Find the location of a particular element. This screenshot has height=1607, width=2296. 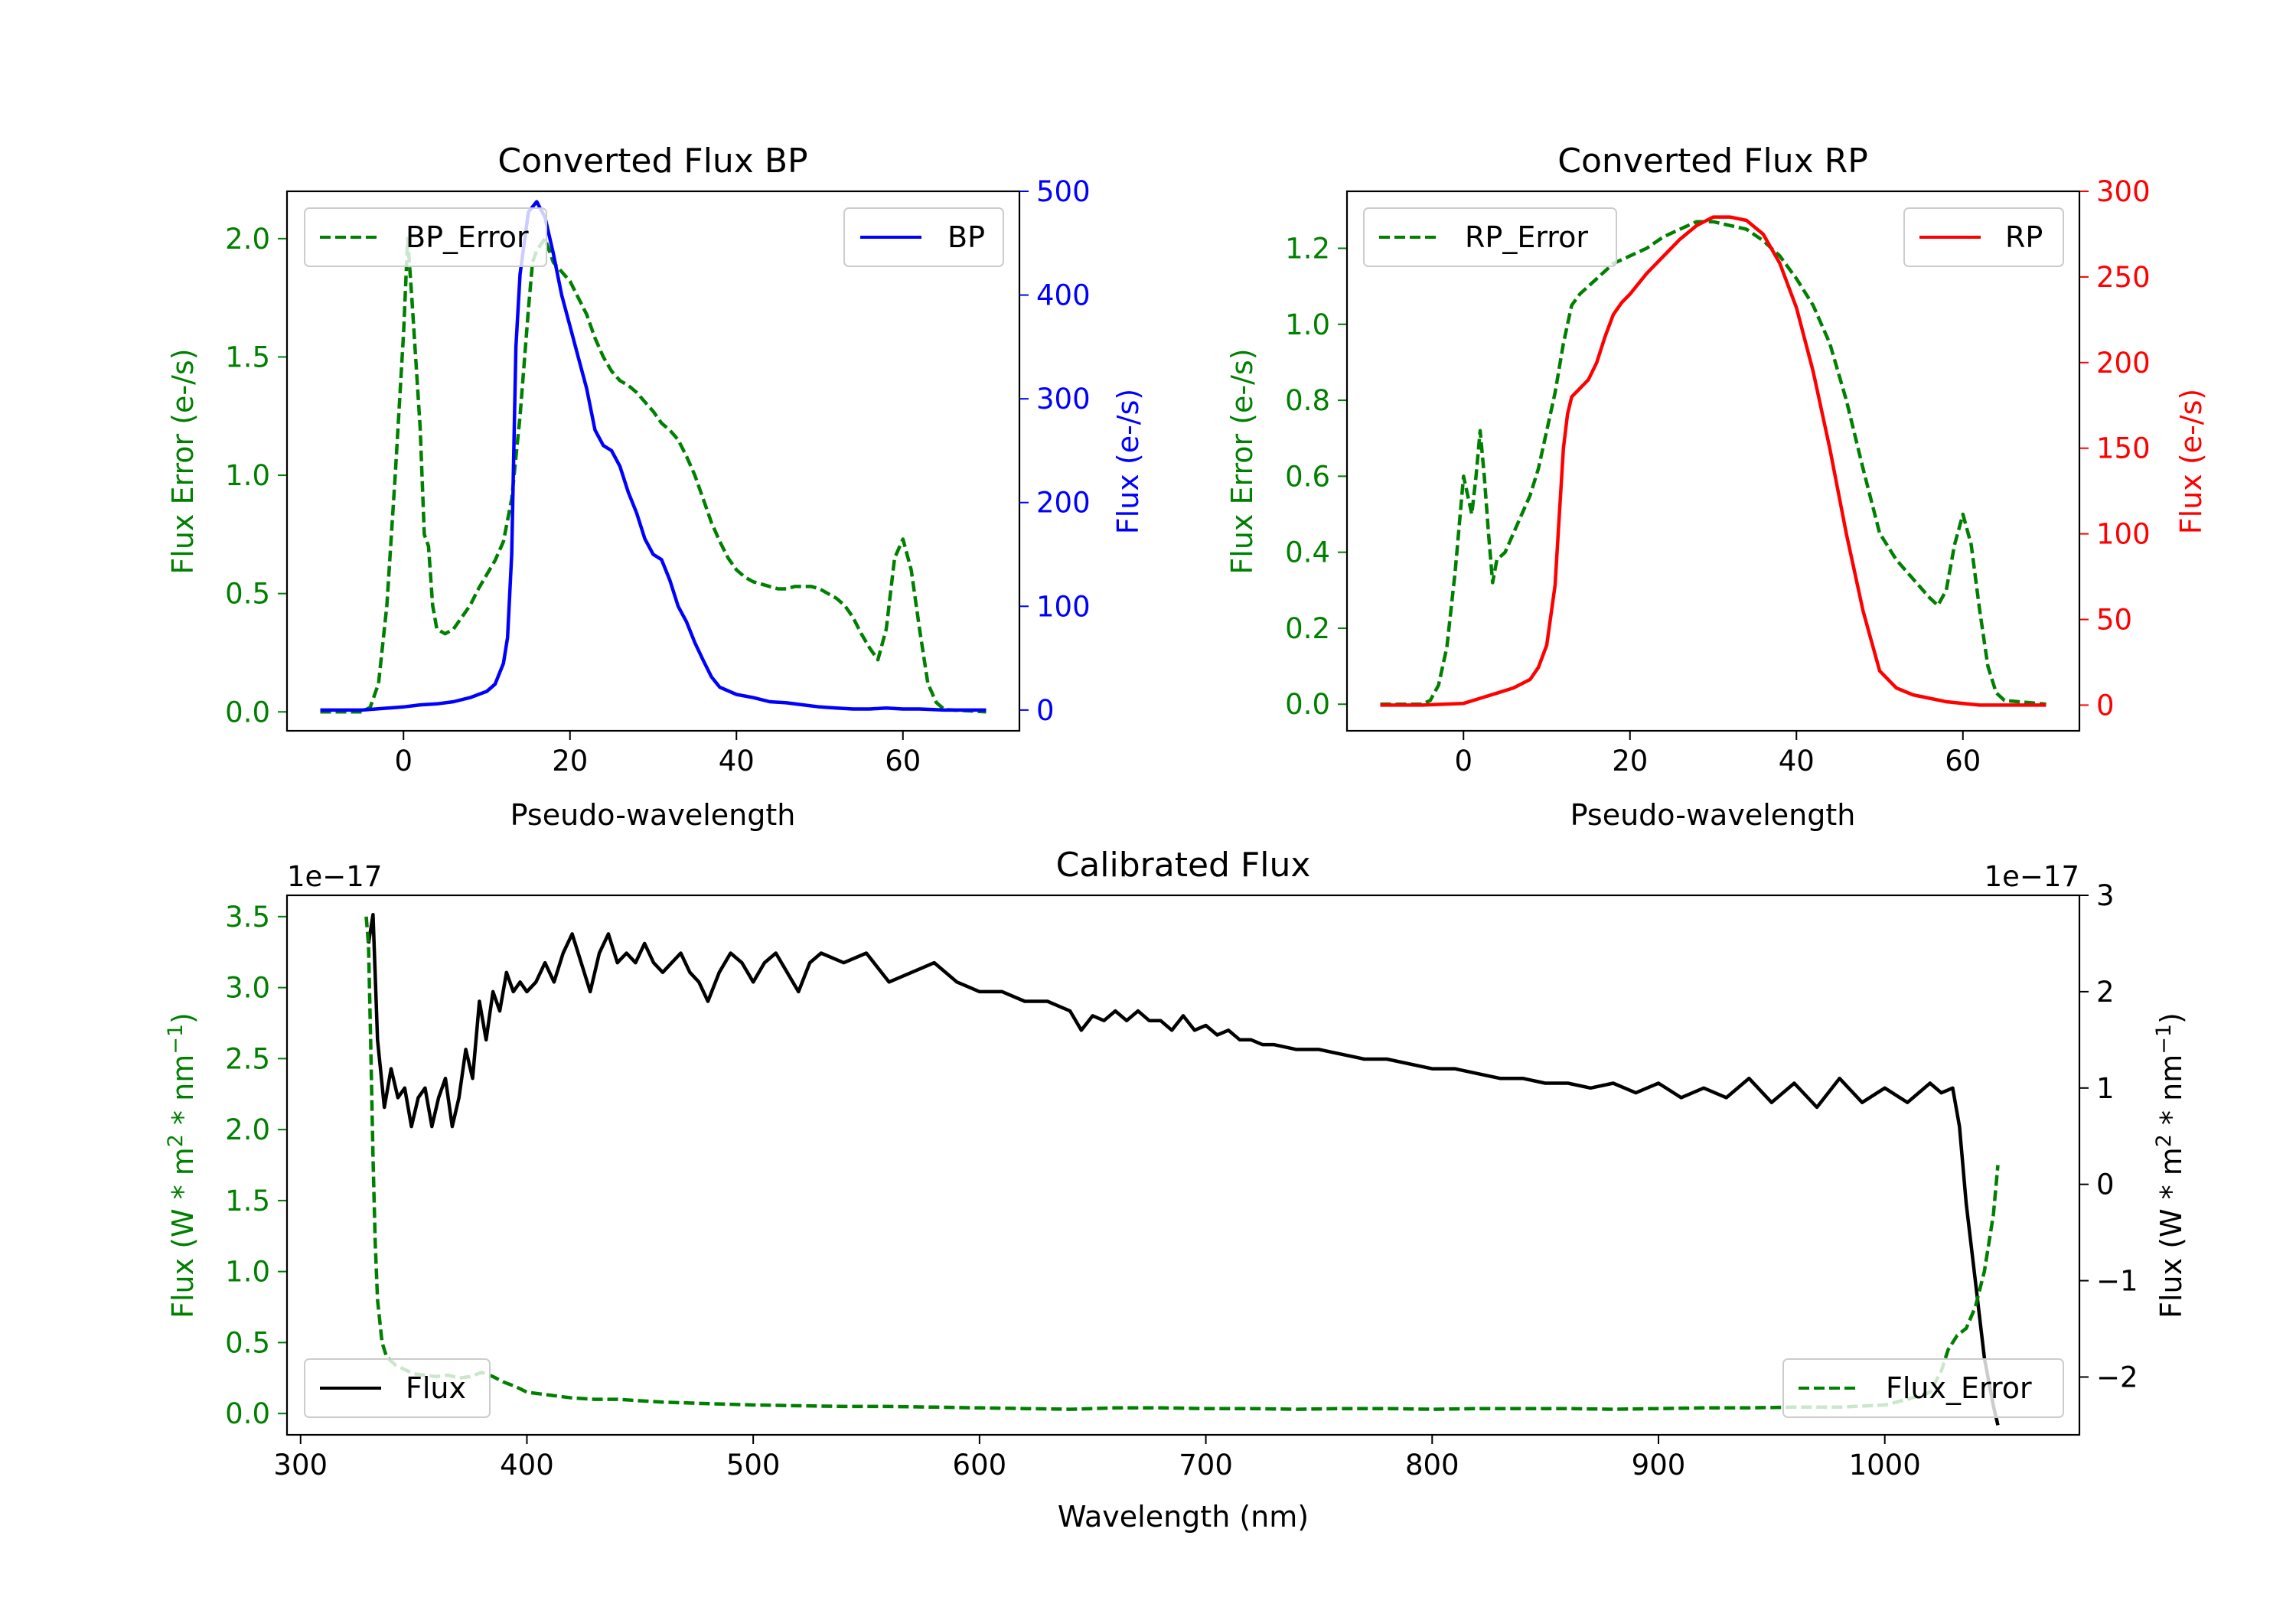

calibrated-right-tick-label: −1 is located at coordinates (2117, 1281).